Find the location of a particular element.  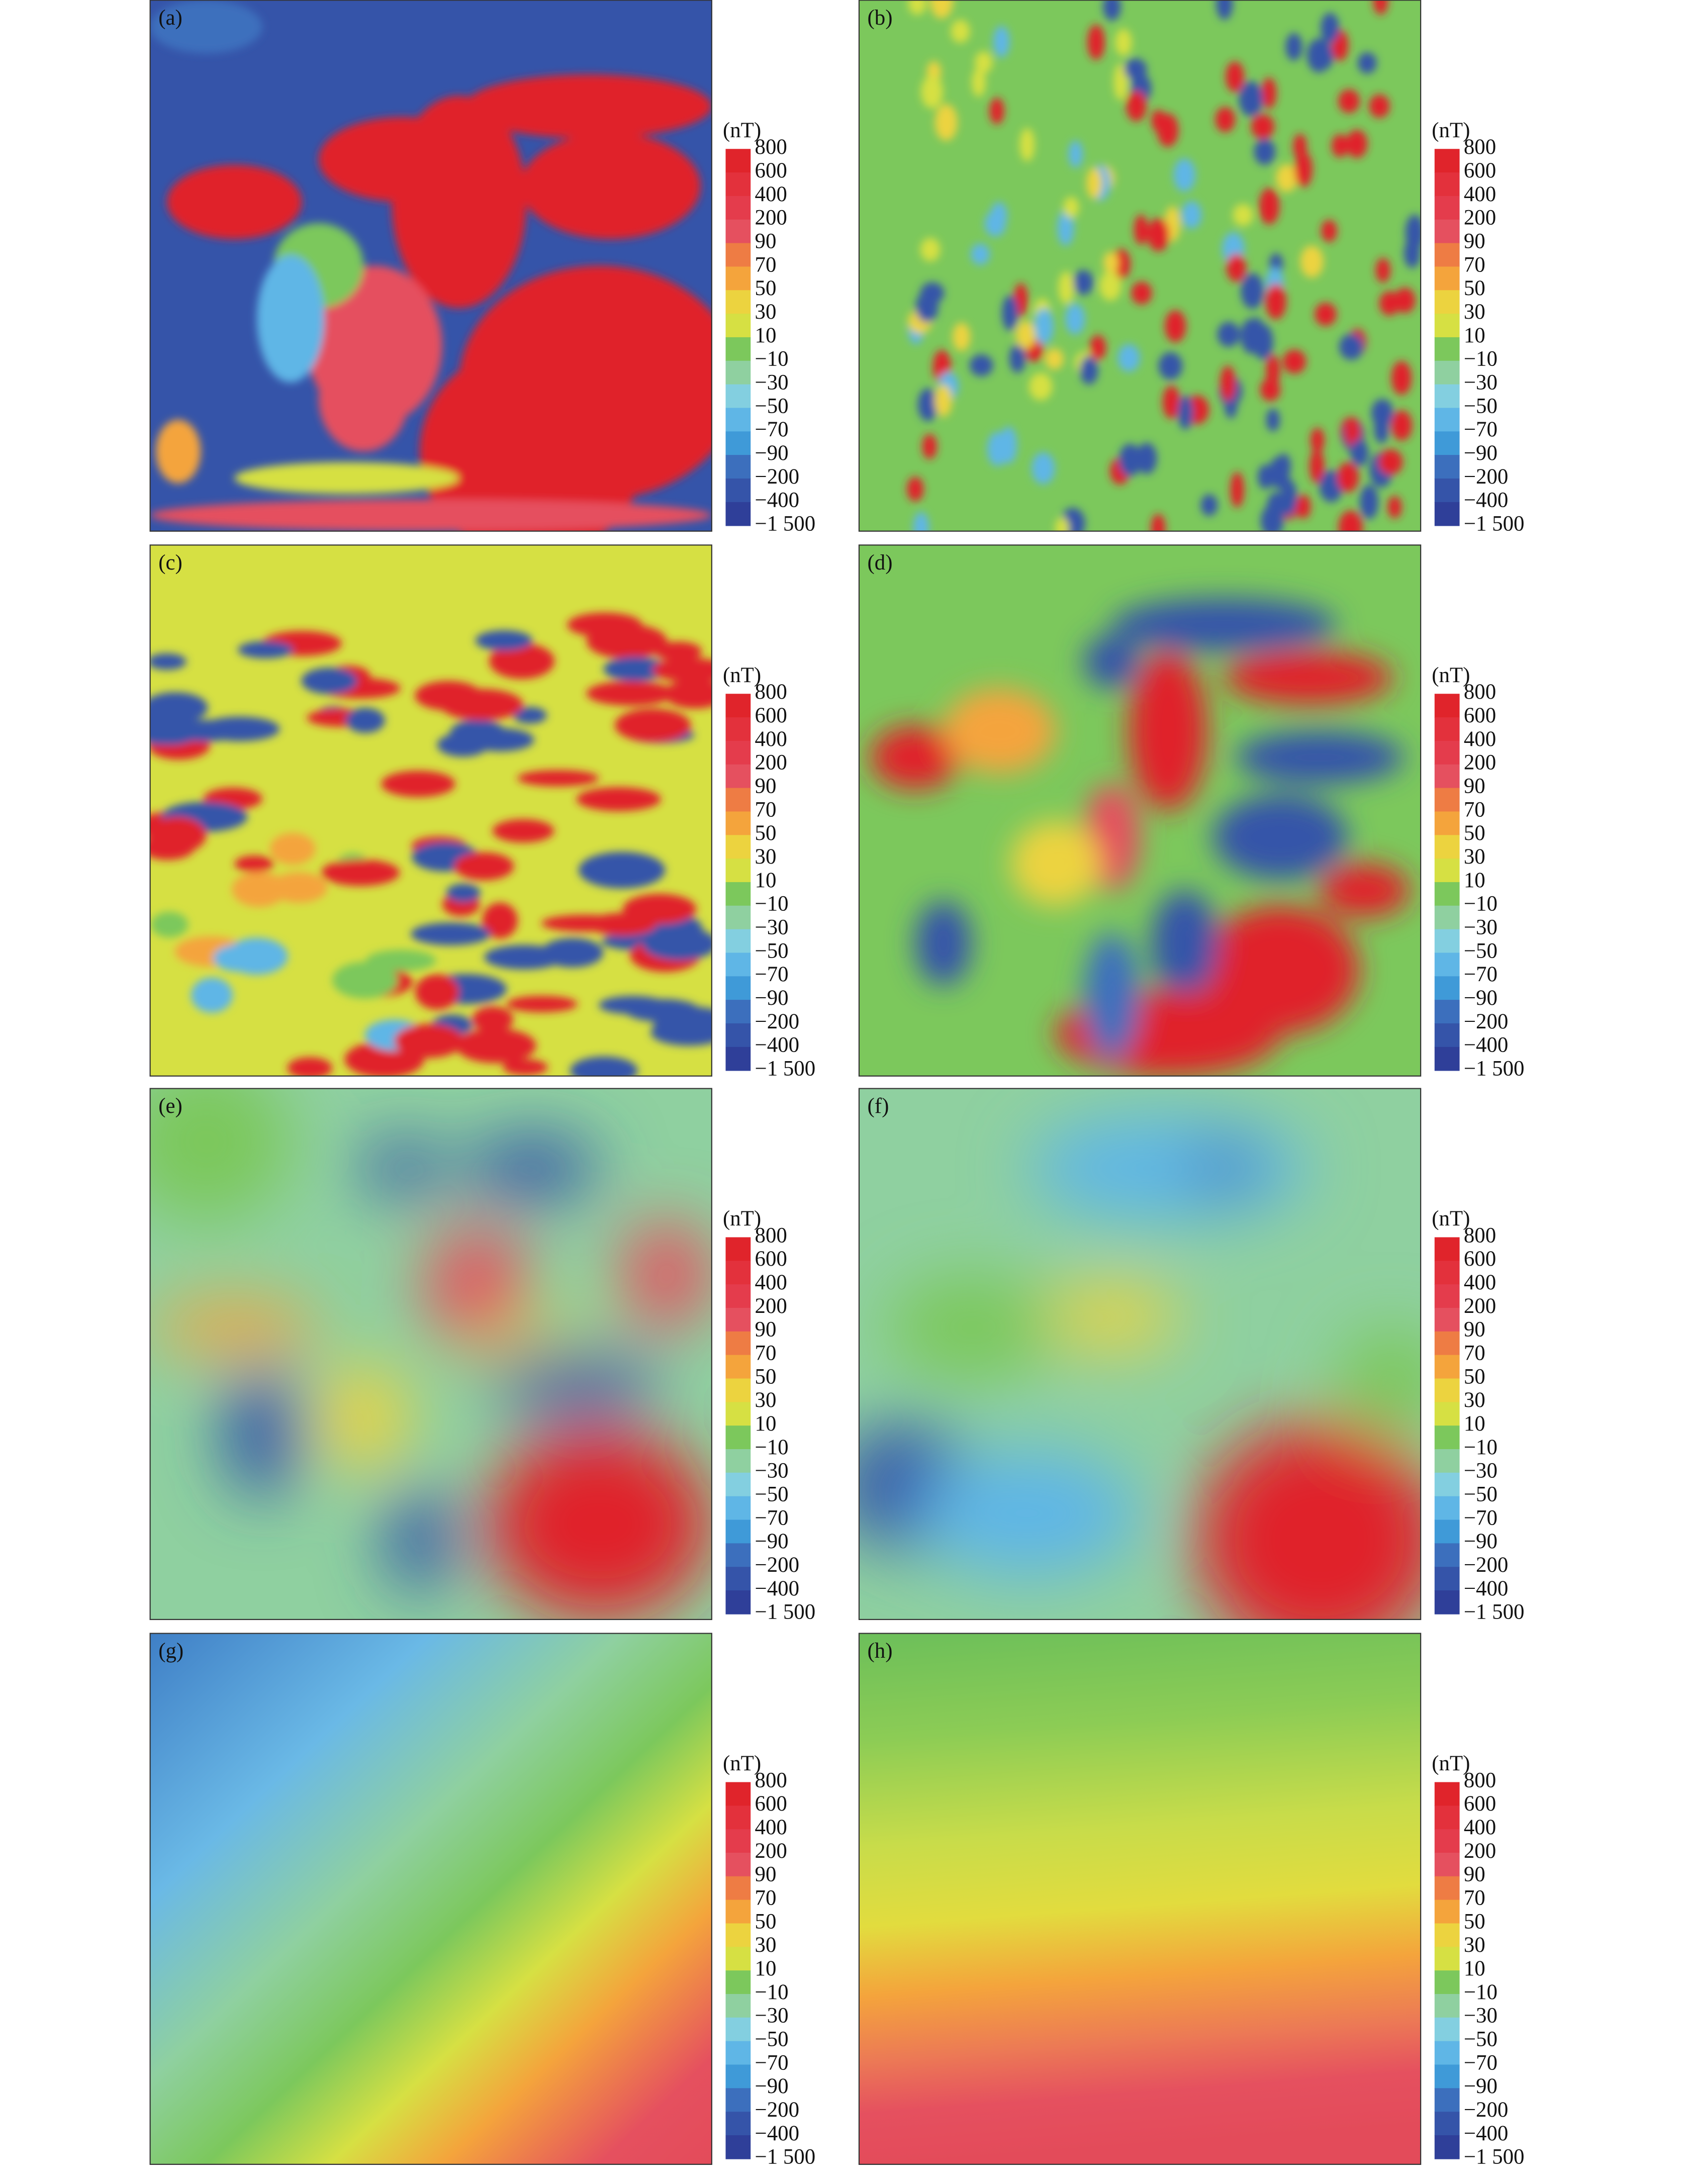

colorbar-unit: (nT) is located at coordinates (1451, 675).